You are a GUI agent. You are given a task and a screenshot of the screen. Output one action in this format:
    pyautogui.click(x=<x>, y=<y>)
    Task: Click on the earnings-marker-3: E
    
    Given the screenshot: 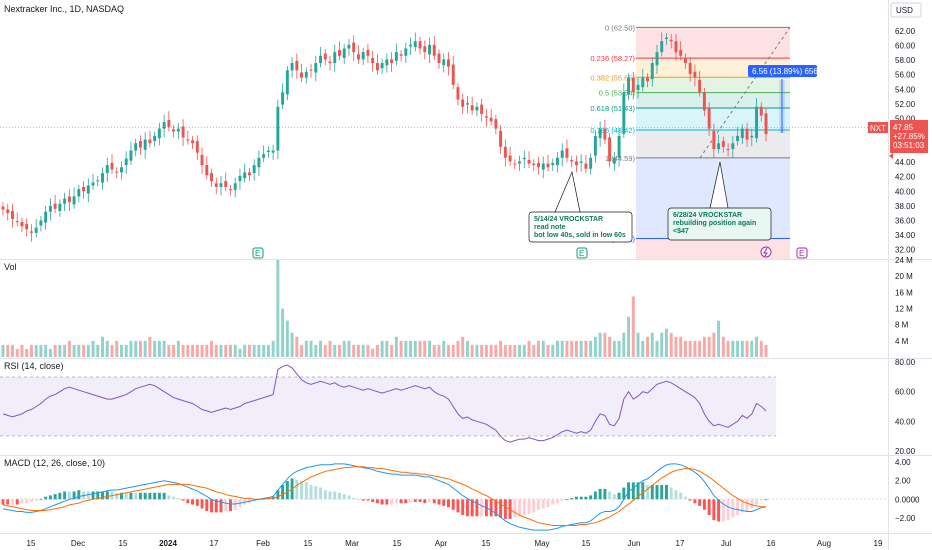 What is the action you would take?
    pyautogui.click(x=802, y=253)
    